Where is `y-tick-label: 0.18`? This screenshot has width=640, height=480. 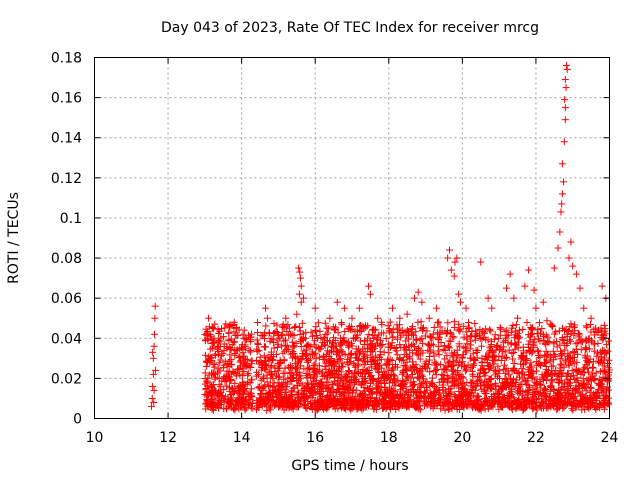
y-tick-label: 0.18 is located at coordinates (66, 59).